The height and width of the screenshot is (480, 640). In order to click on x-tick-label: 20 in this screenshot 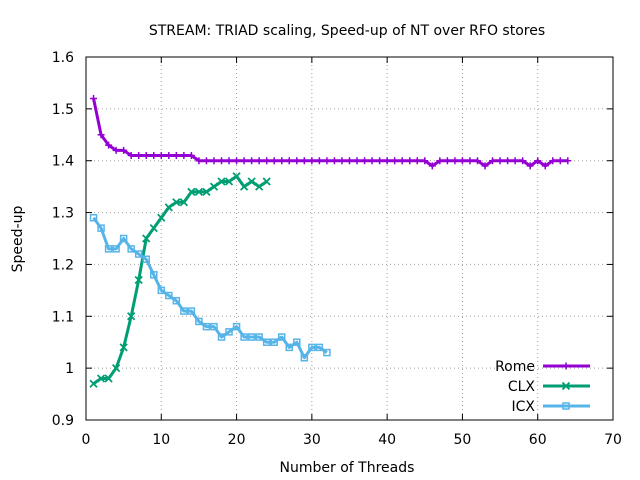, I will do `click(237, 440)`.